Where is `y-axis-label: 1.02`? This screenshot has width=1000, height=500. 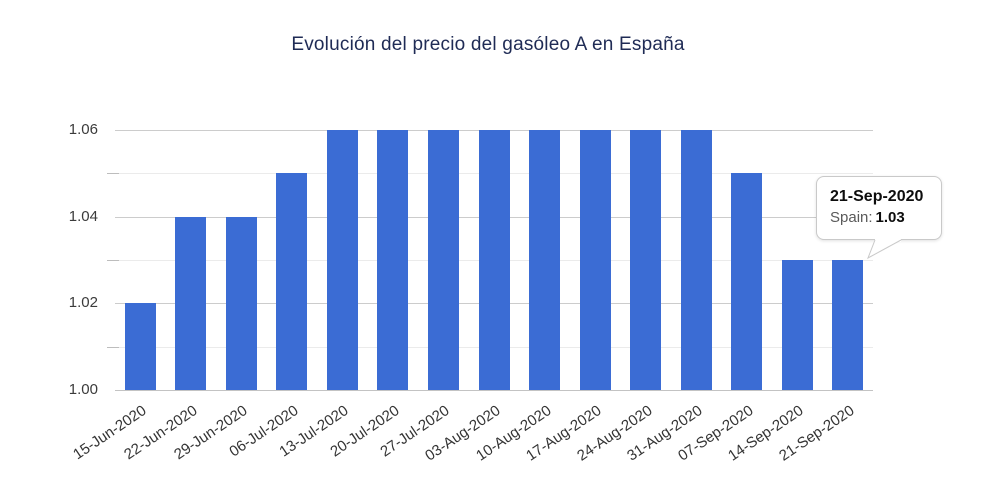
y-axis-label: 1.02 is located at coordinates (83, 303).